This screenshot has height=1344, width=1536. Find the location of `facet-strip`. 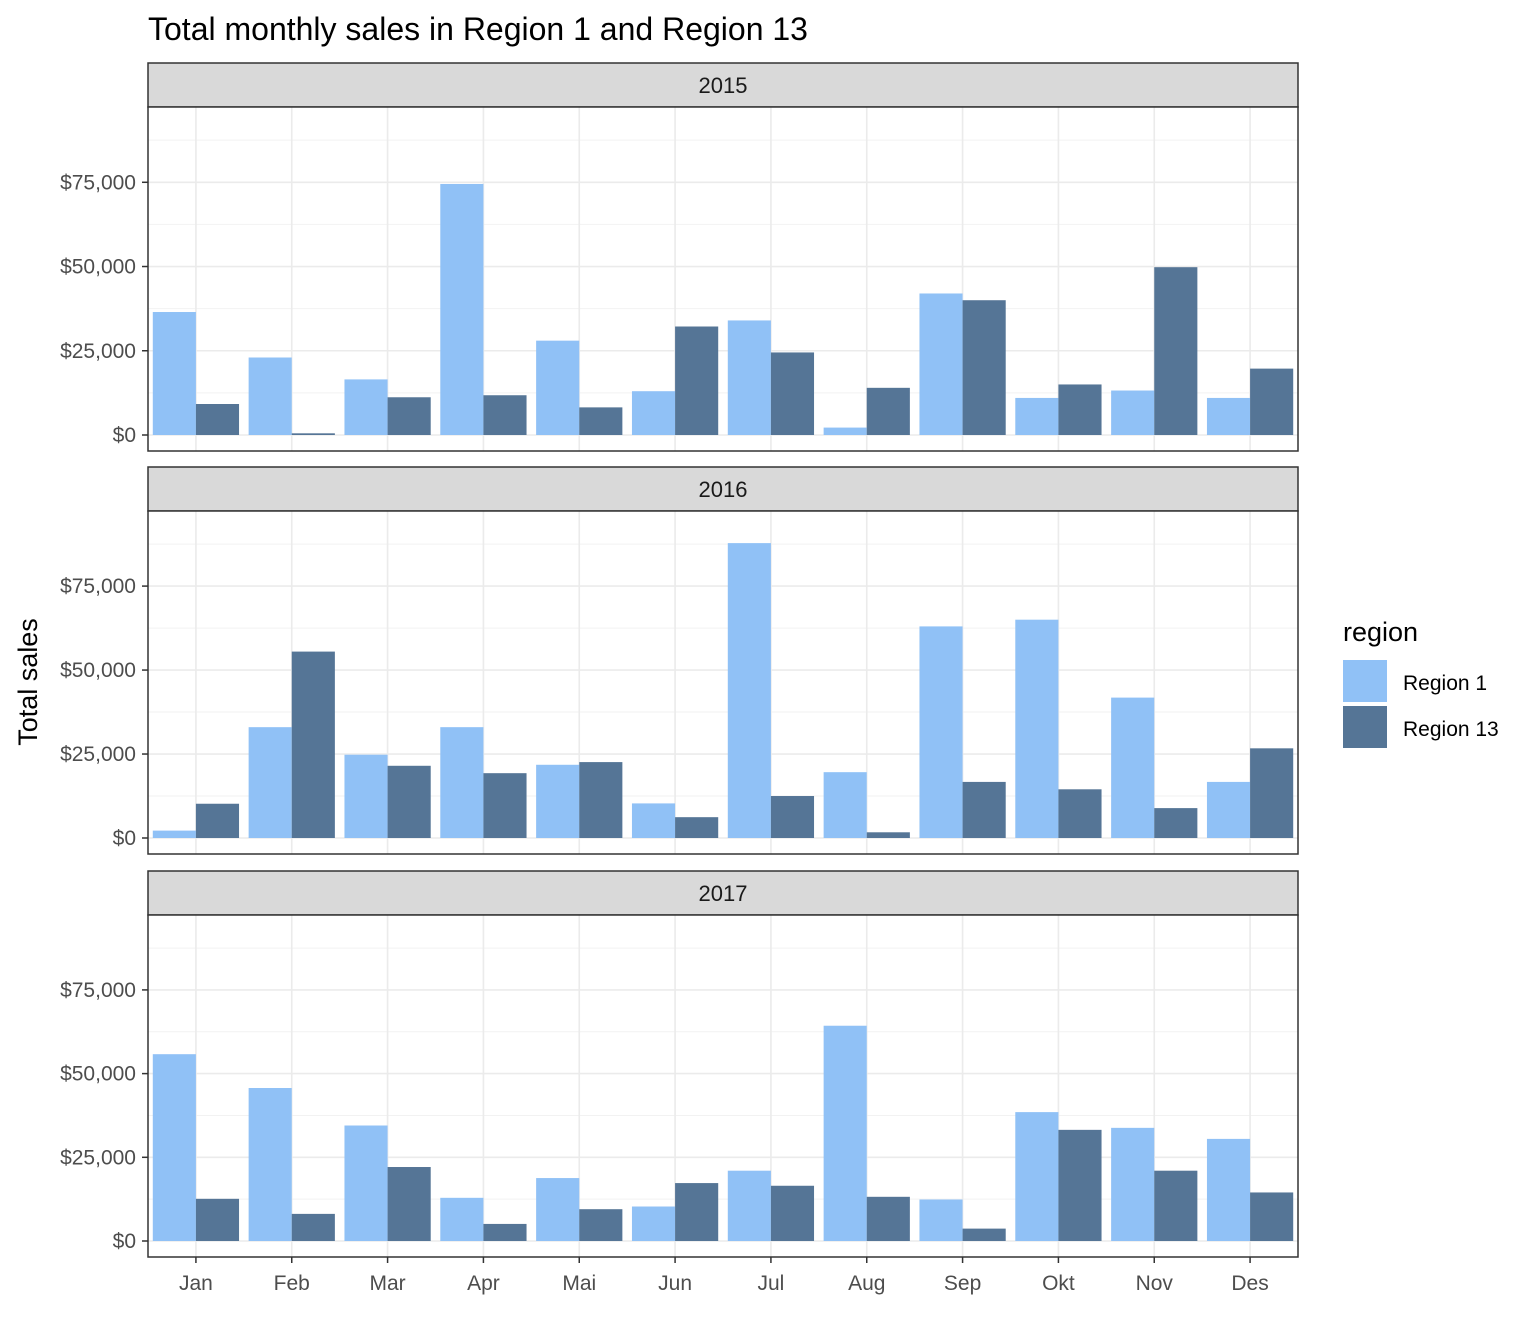

facet-strip is located at coordinates (723, 85).